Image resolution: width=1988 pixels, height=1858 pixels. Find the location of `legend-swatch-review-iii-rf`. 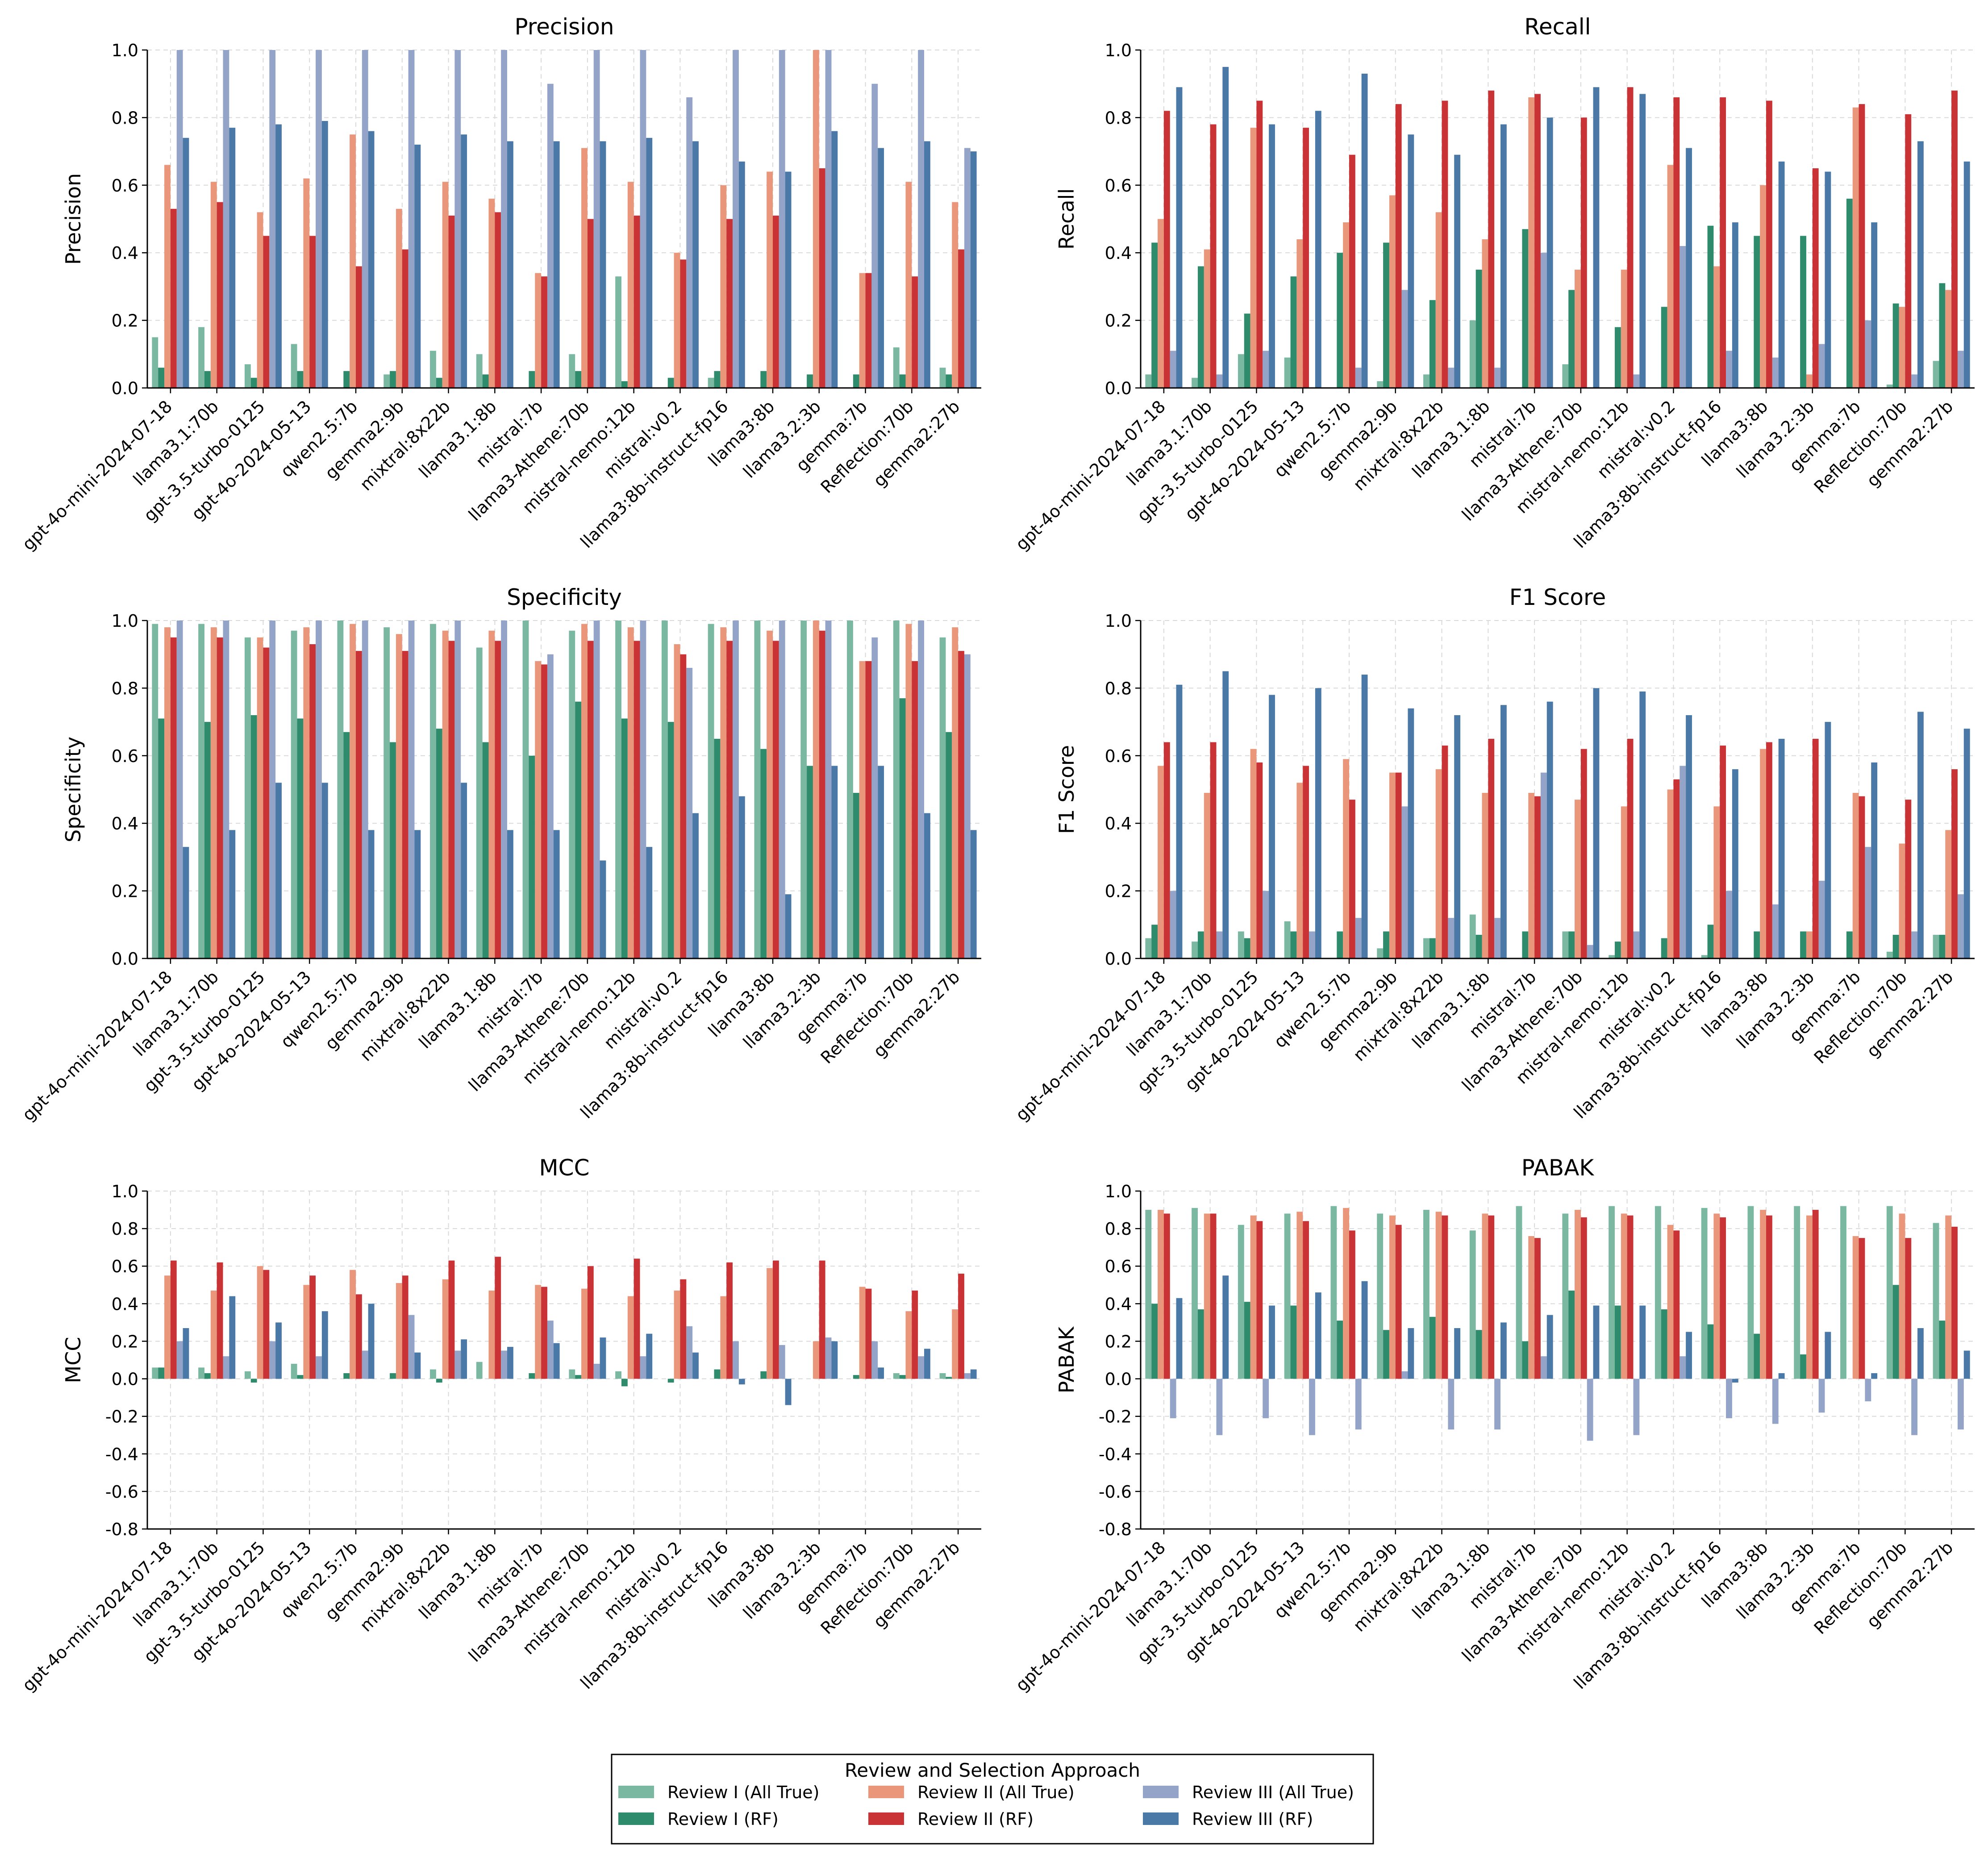

legend-swatch-review-iii-rf is located at coordinates (1161, 1818).